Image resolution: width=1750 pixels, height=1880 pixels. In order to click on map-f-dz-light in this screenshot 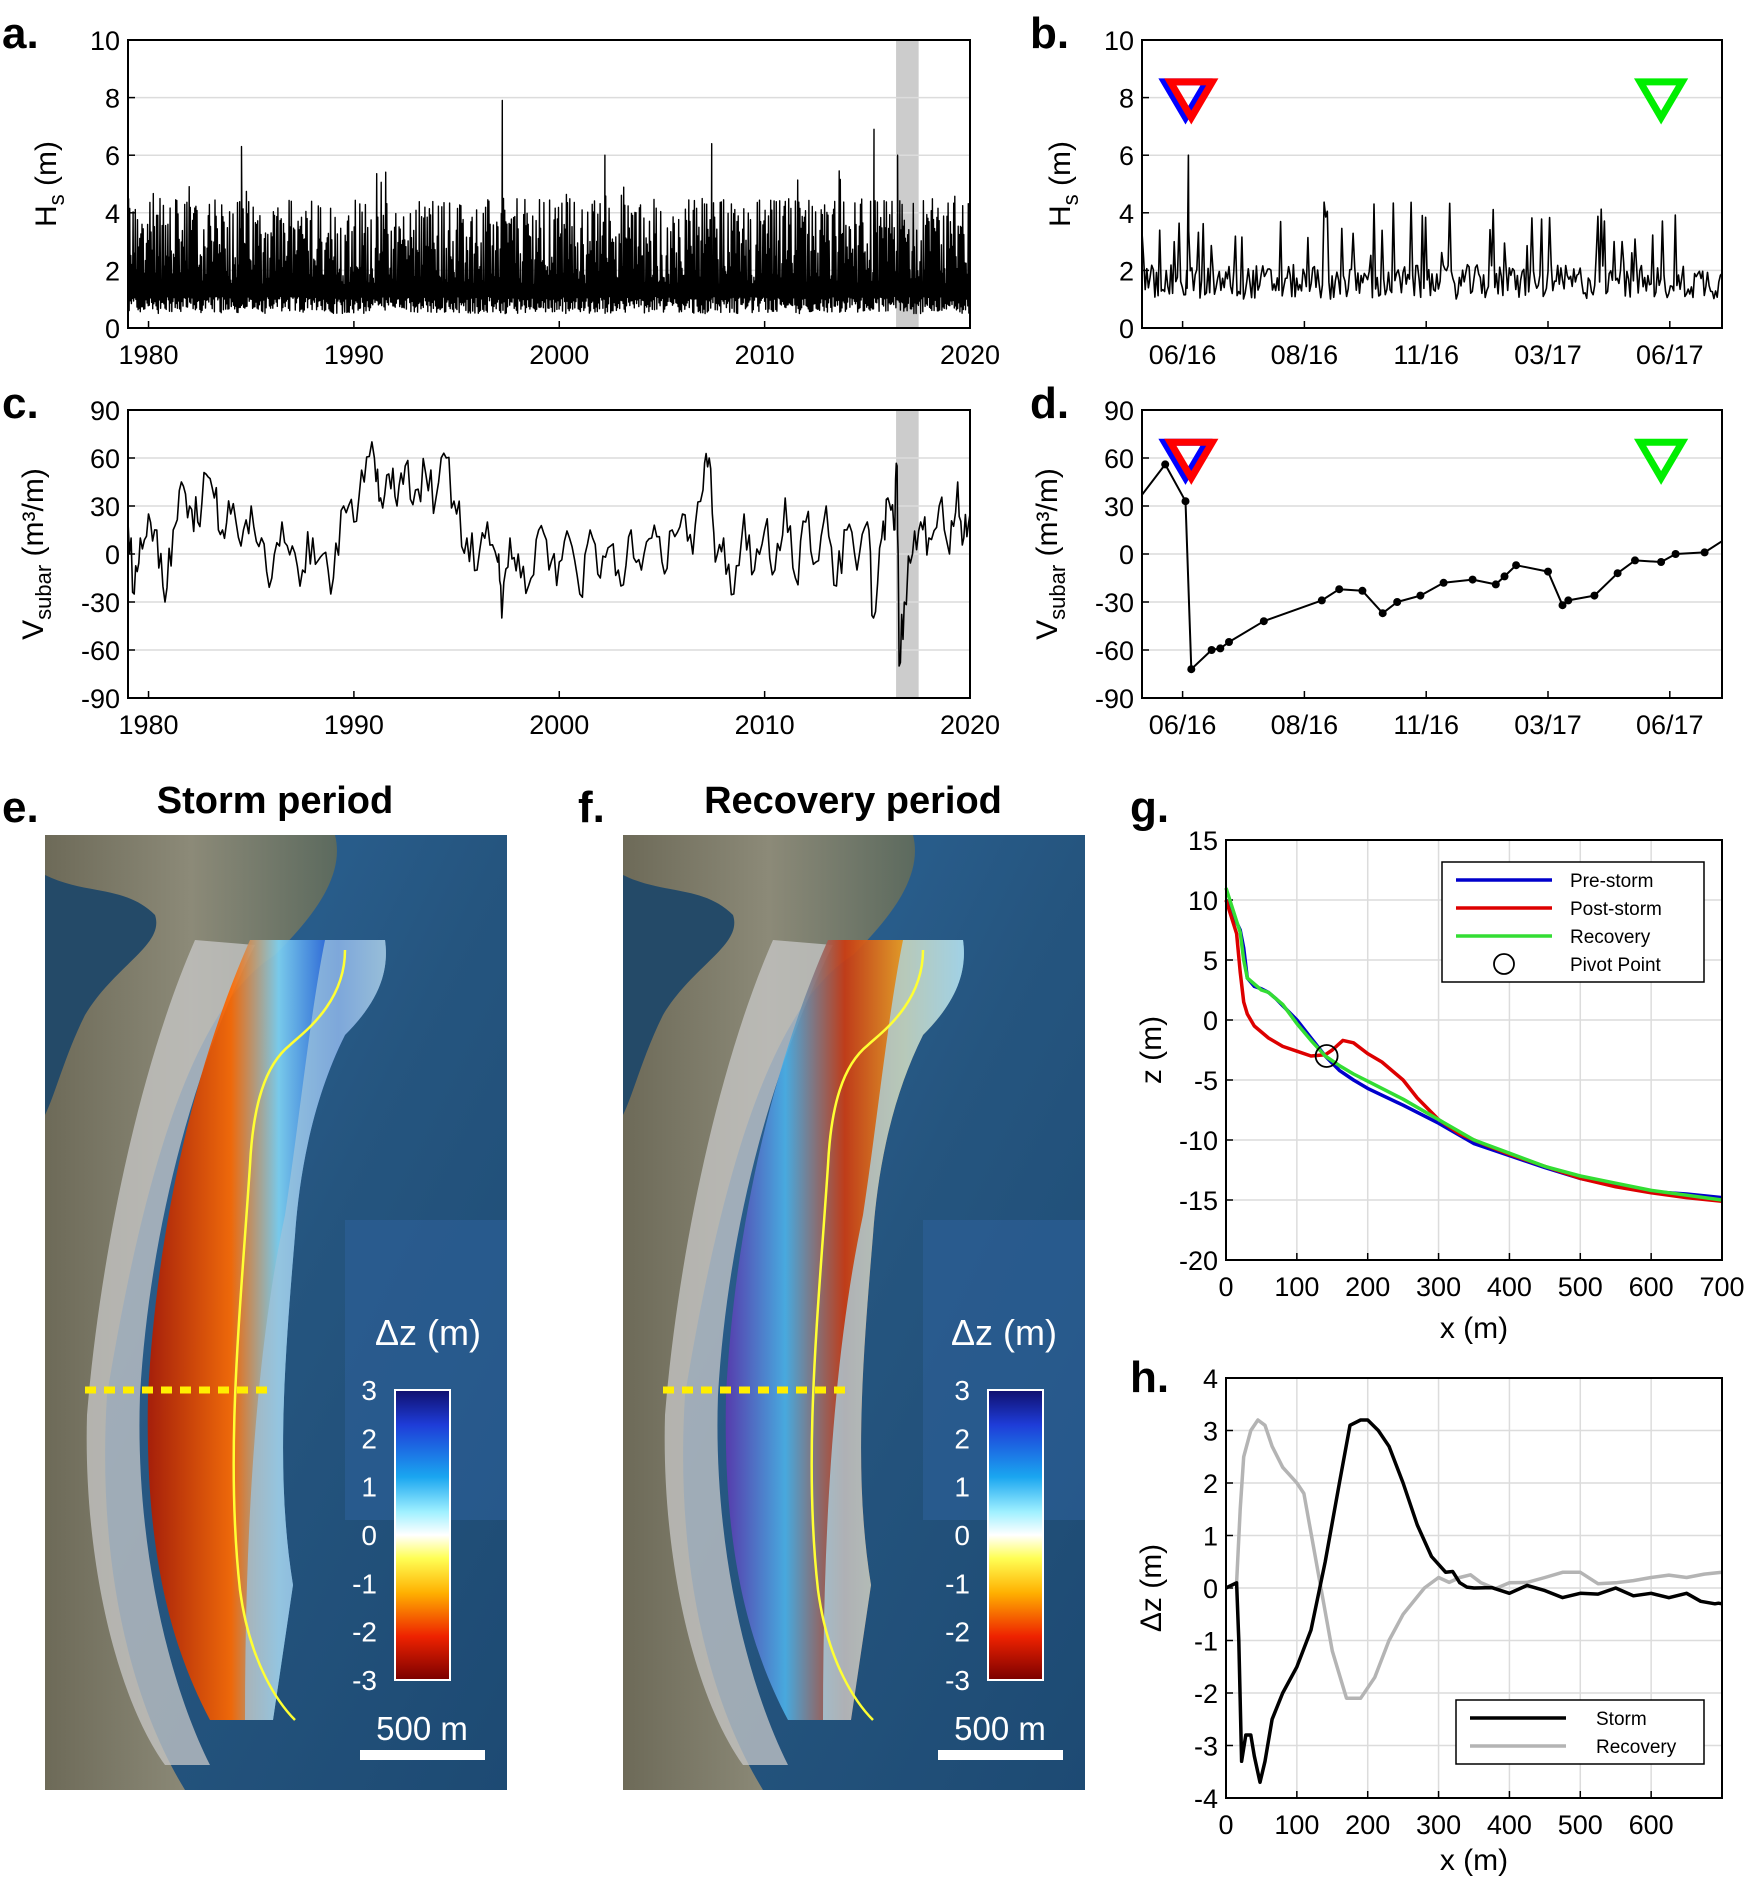, I will do `click(893, 1330)`.